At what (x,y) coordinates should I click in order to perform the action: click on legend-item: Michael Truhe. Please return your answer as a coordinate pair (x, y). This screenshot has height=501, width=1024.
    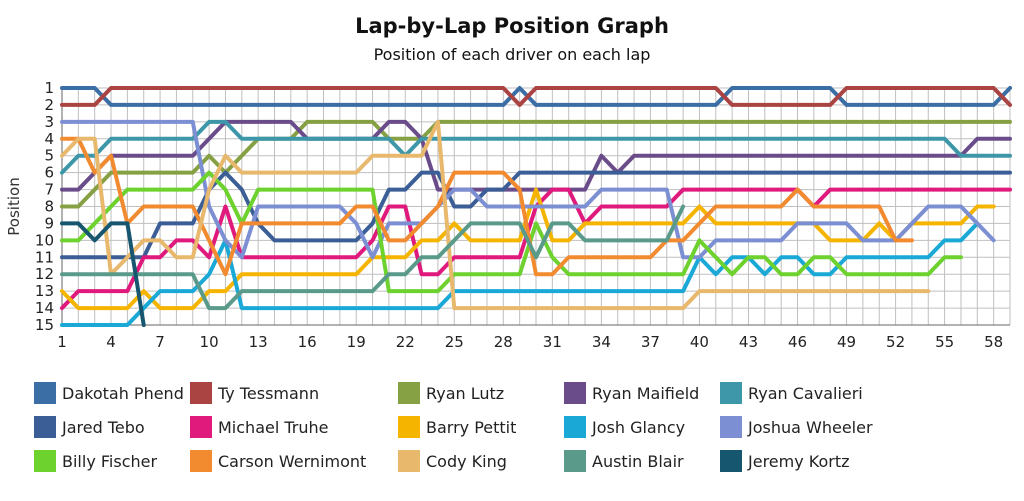
    Looking at the image, I should click on (259, 427).